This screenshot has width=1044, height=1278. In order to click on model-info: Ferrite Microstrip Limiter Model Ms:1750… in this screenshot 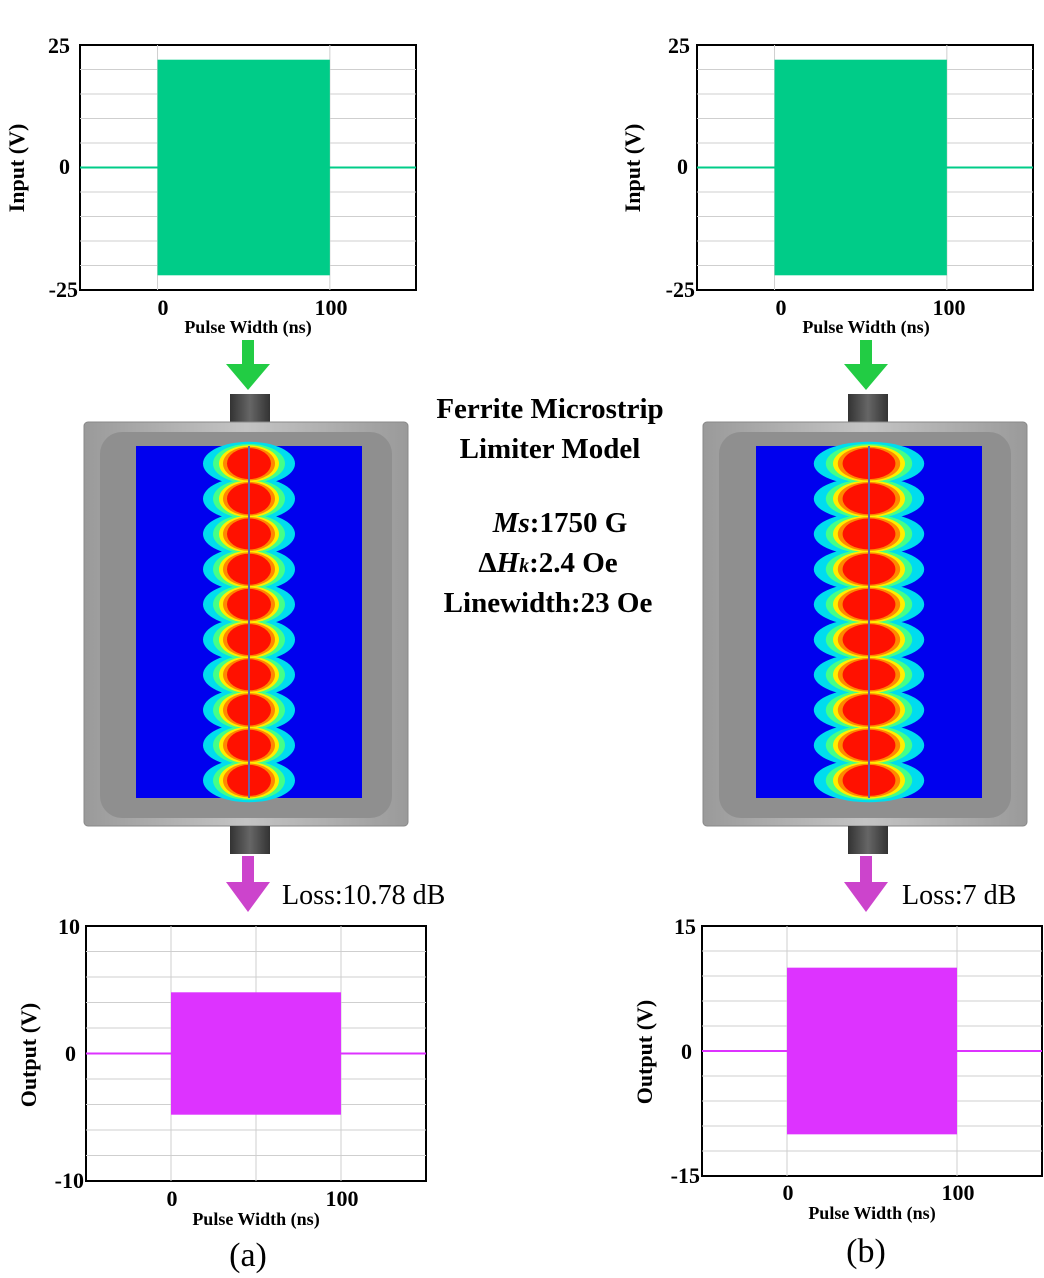, I will do `click(549, 506)`.